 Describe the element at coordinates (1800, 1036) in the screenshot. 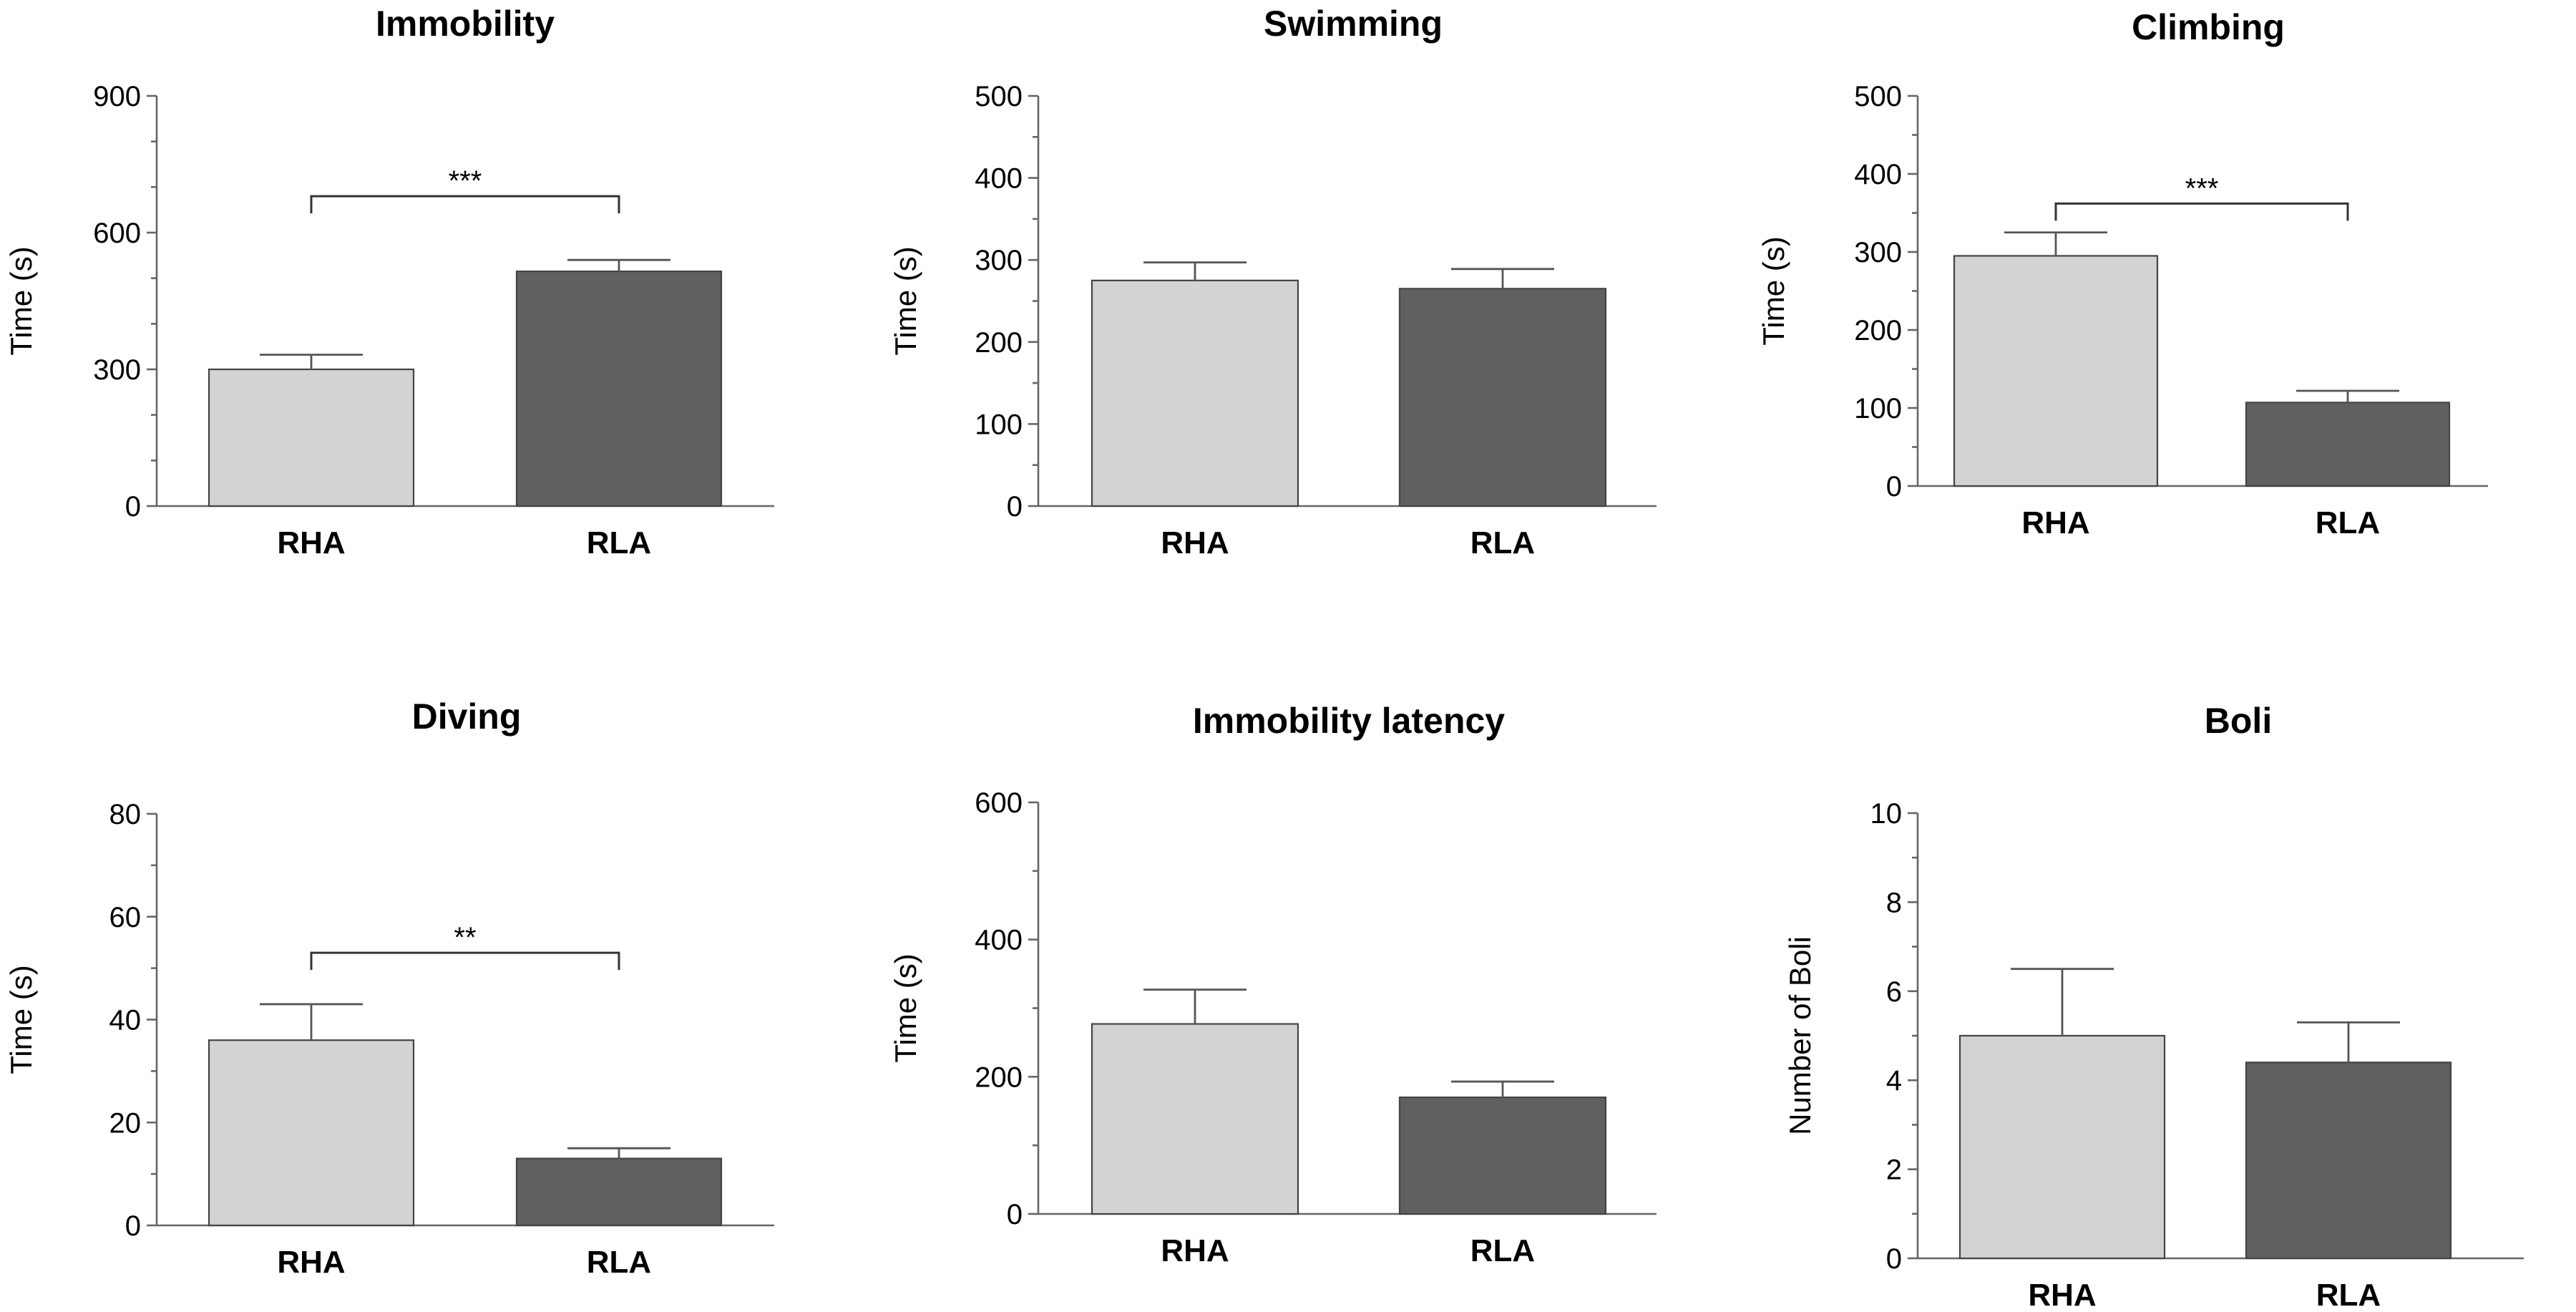

I see `y-axis-label: Number of Boli` at that location.